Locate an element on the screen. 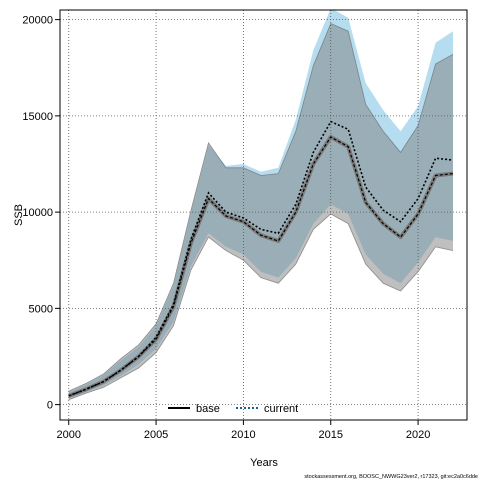 The height and width of the screenshot is (480, 480). x-tick-label: 2020 is located at coordinates (418, 435).